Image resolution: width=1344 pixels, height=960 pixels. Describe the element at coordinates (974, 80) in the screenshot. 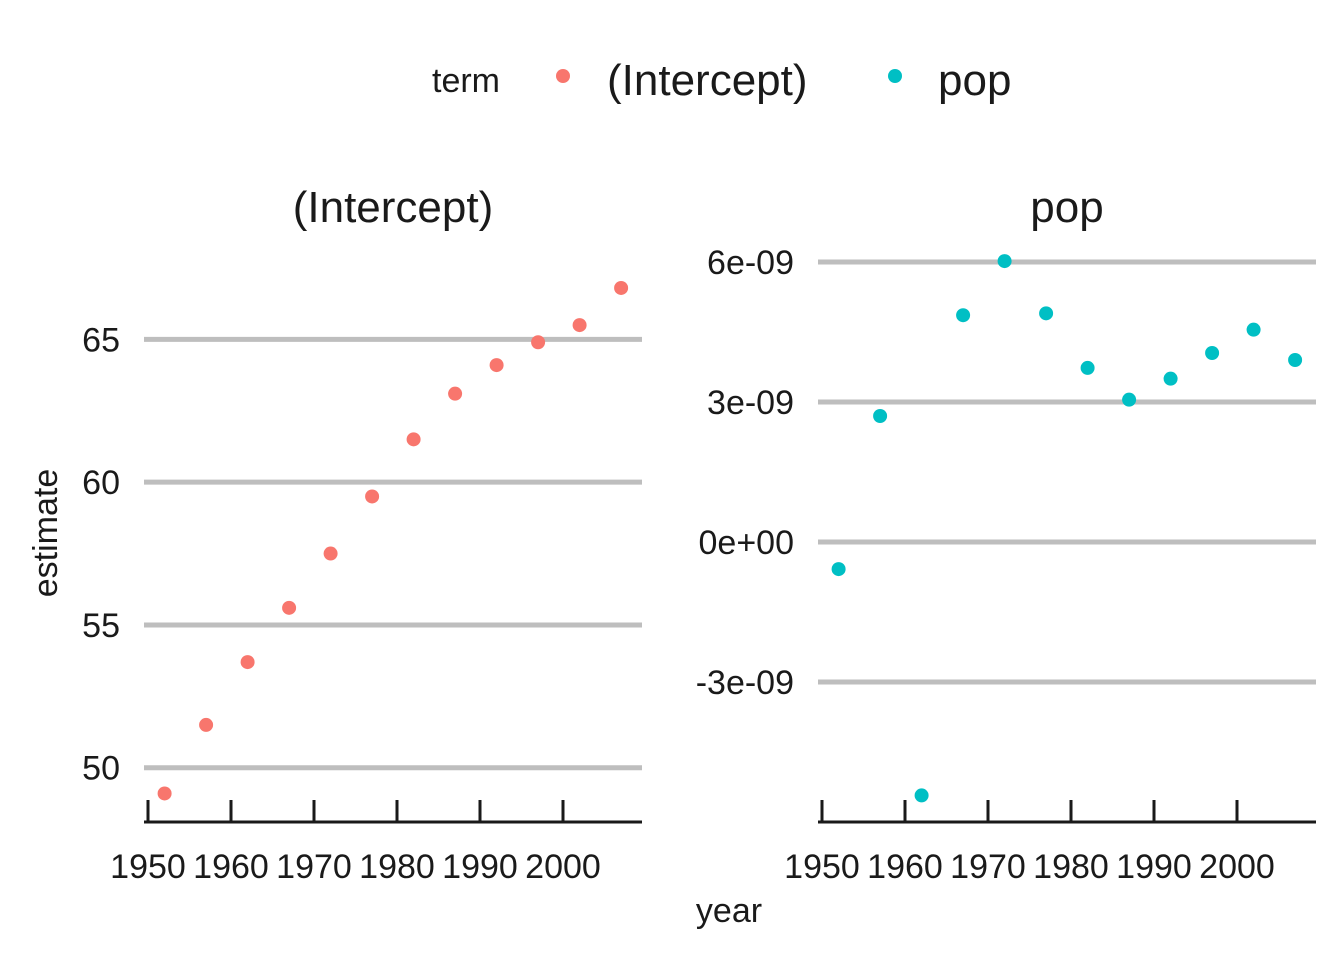

I see `legend-label-pop: pop` at that location.